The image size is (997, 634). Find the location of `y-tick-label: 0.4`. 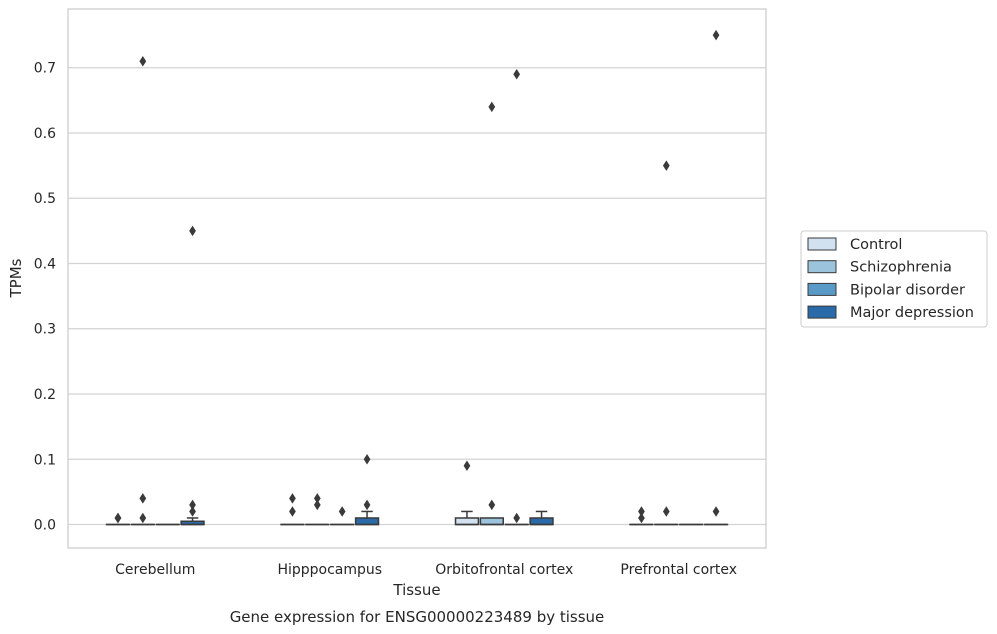

y-tick-label: 0.4 is located at coordinates (45, 264).